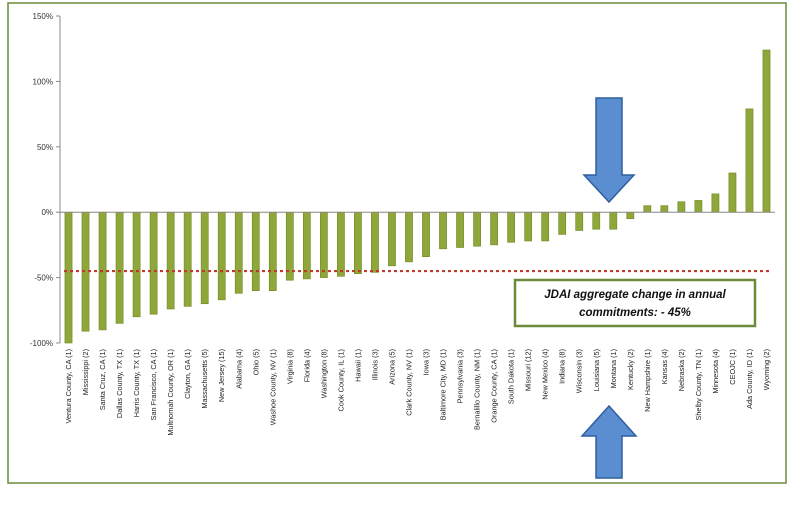 This screenshot has height=518, width=791. What do you see at coordinates (45, 180) in the screenshot?
I see `y-axis: -100% -50% 0% 50% 100% 150%` at bounding box center [45, 180].